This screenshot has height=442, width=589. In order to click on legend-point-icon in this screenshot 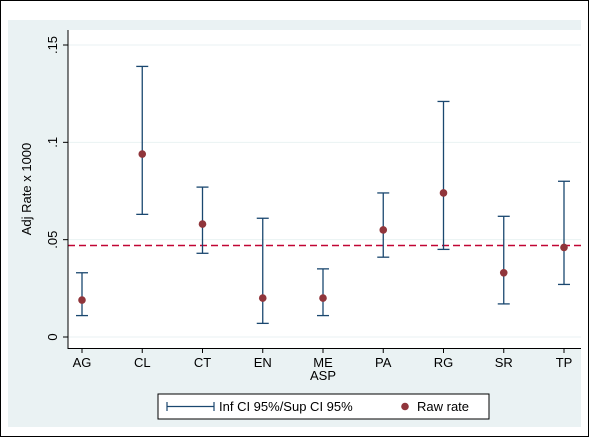, I will do `click(405, 406)`.